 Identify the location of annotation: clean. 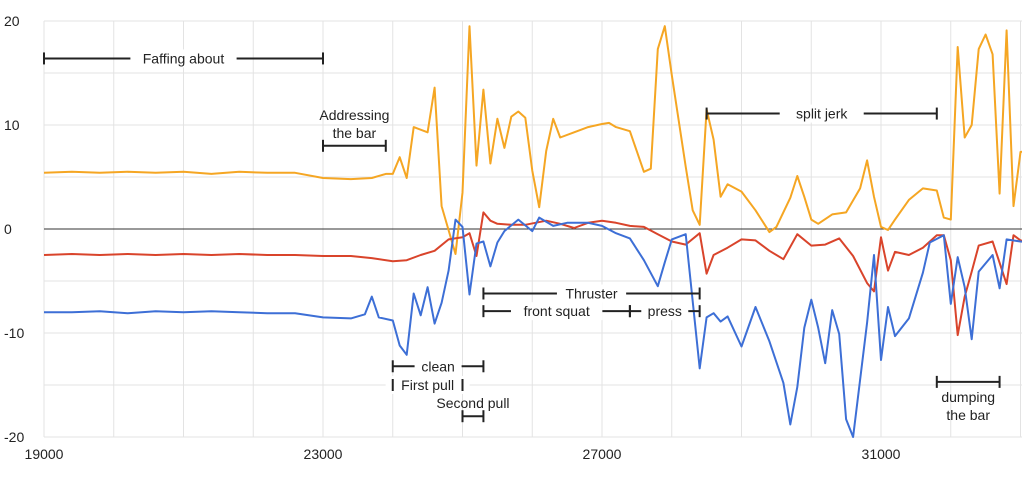
(438, 366).